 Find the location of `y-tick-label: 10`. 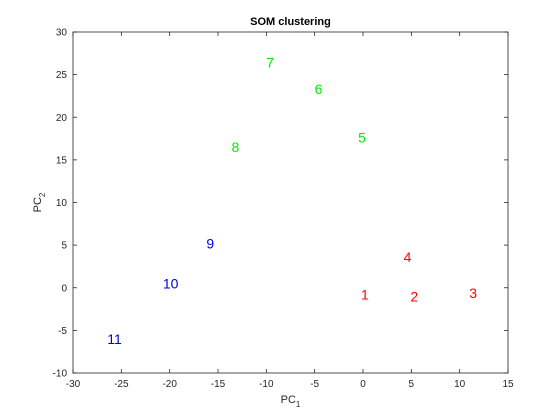

y-tick-label: 10 is located at coordinates (62, 203).